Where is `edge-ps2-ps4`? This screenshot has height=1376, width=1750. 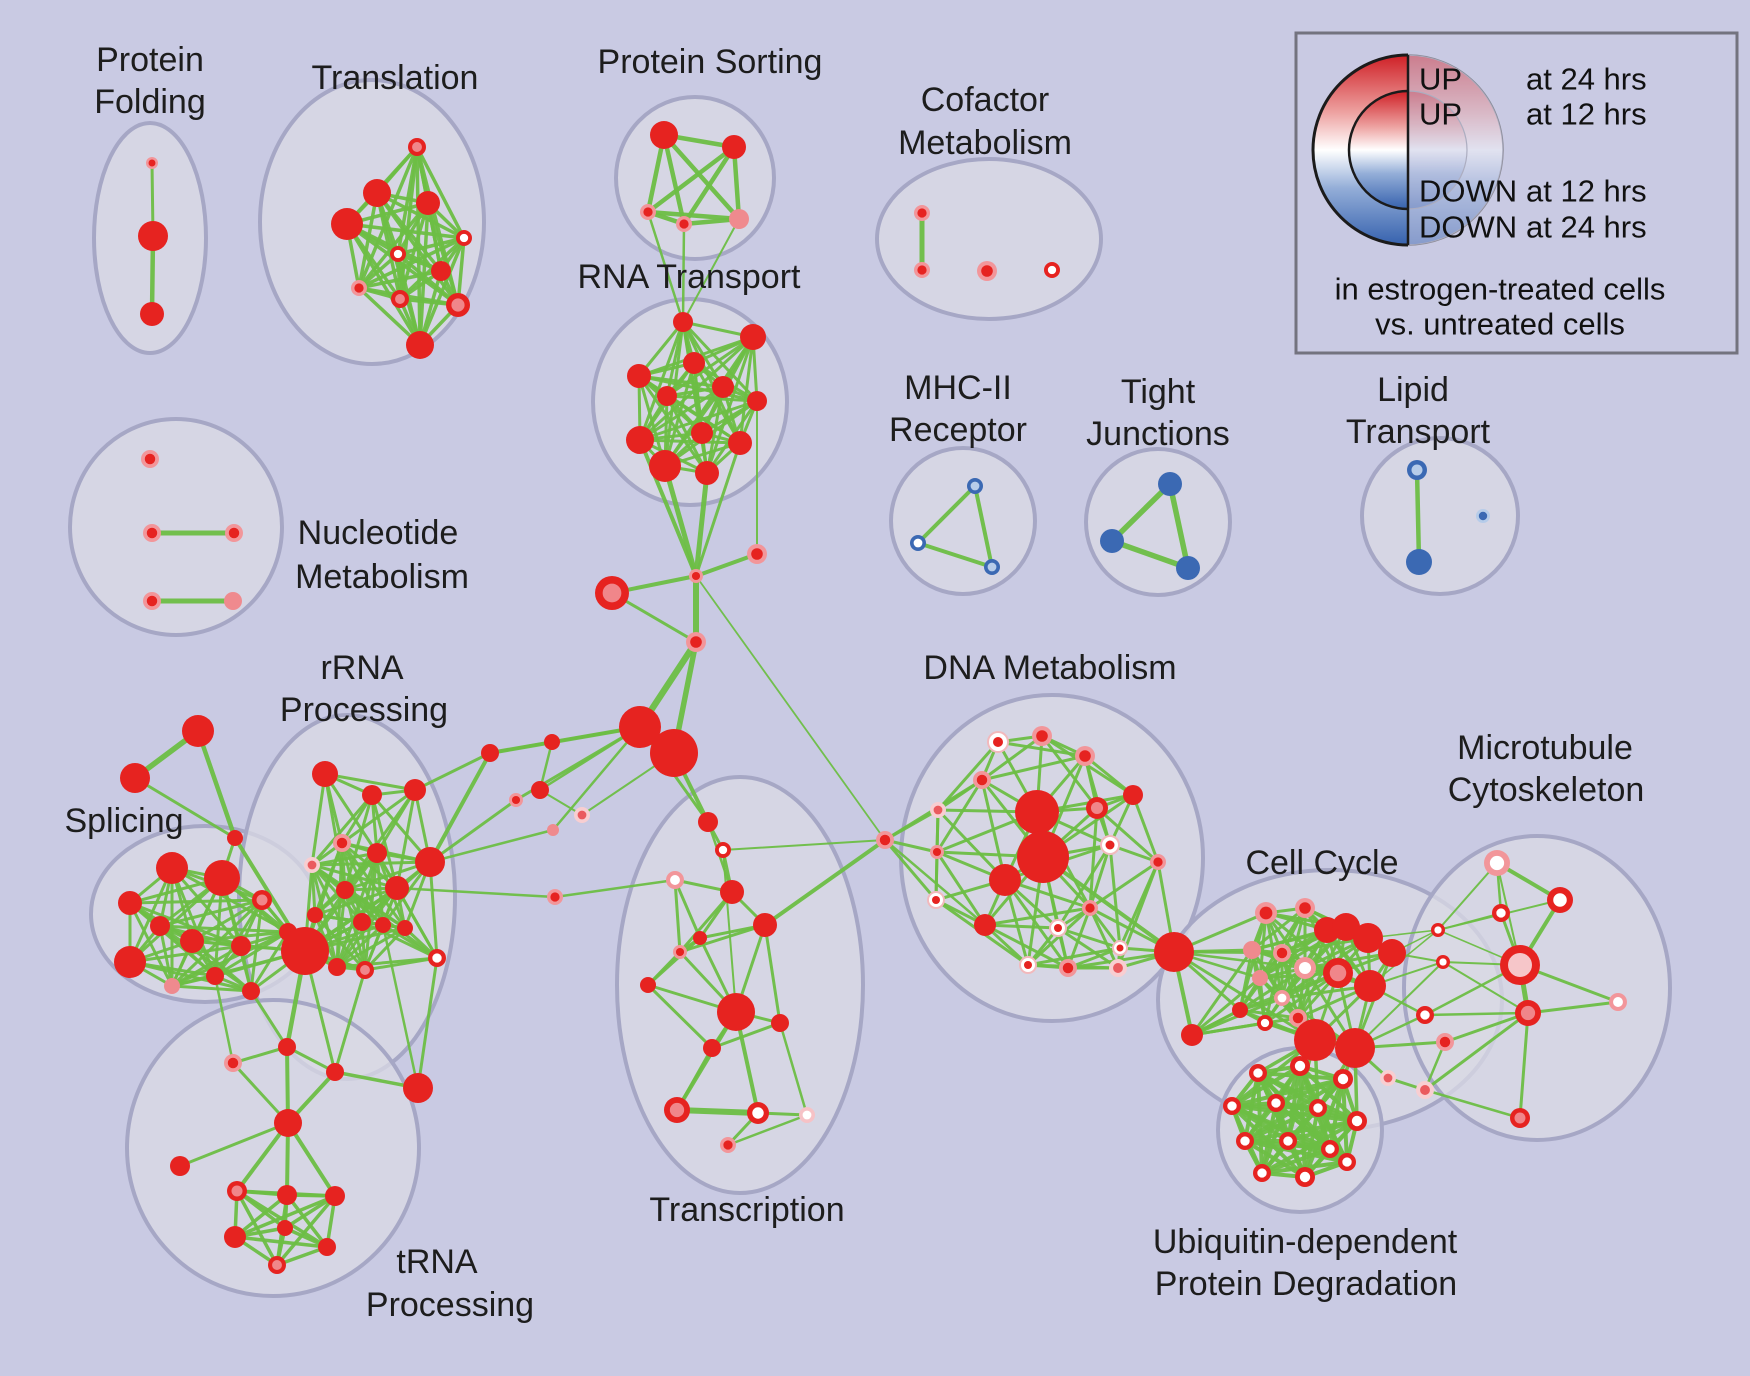
edge-ps2-ps4 is located at coordinates (709, 185).